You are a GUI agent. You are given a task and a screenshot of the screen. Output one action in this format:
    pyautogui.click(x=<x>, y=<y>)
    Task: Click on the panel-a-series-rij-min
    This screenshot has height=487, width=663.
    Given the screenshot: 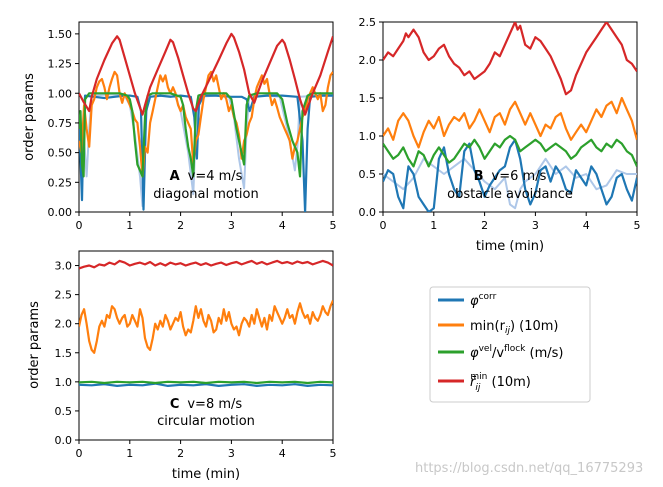 What is the action you would take?
    pyautogui.click(x=206, y=74)
    